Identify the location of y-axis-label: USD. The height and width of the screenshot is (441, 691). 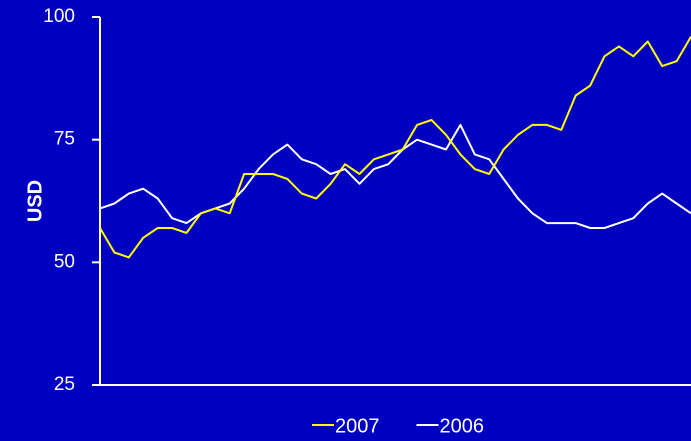
(35, 201).